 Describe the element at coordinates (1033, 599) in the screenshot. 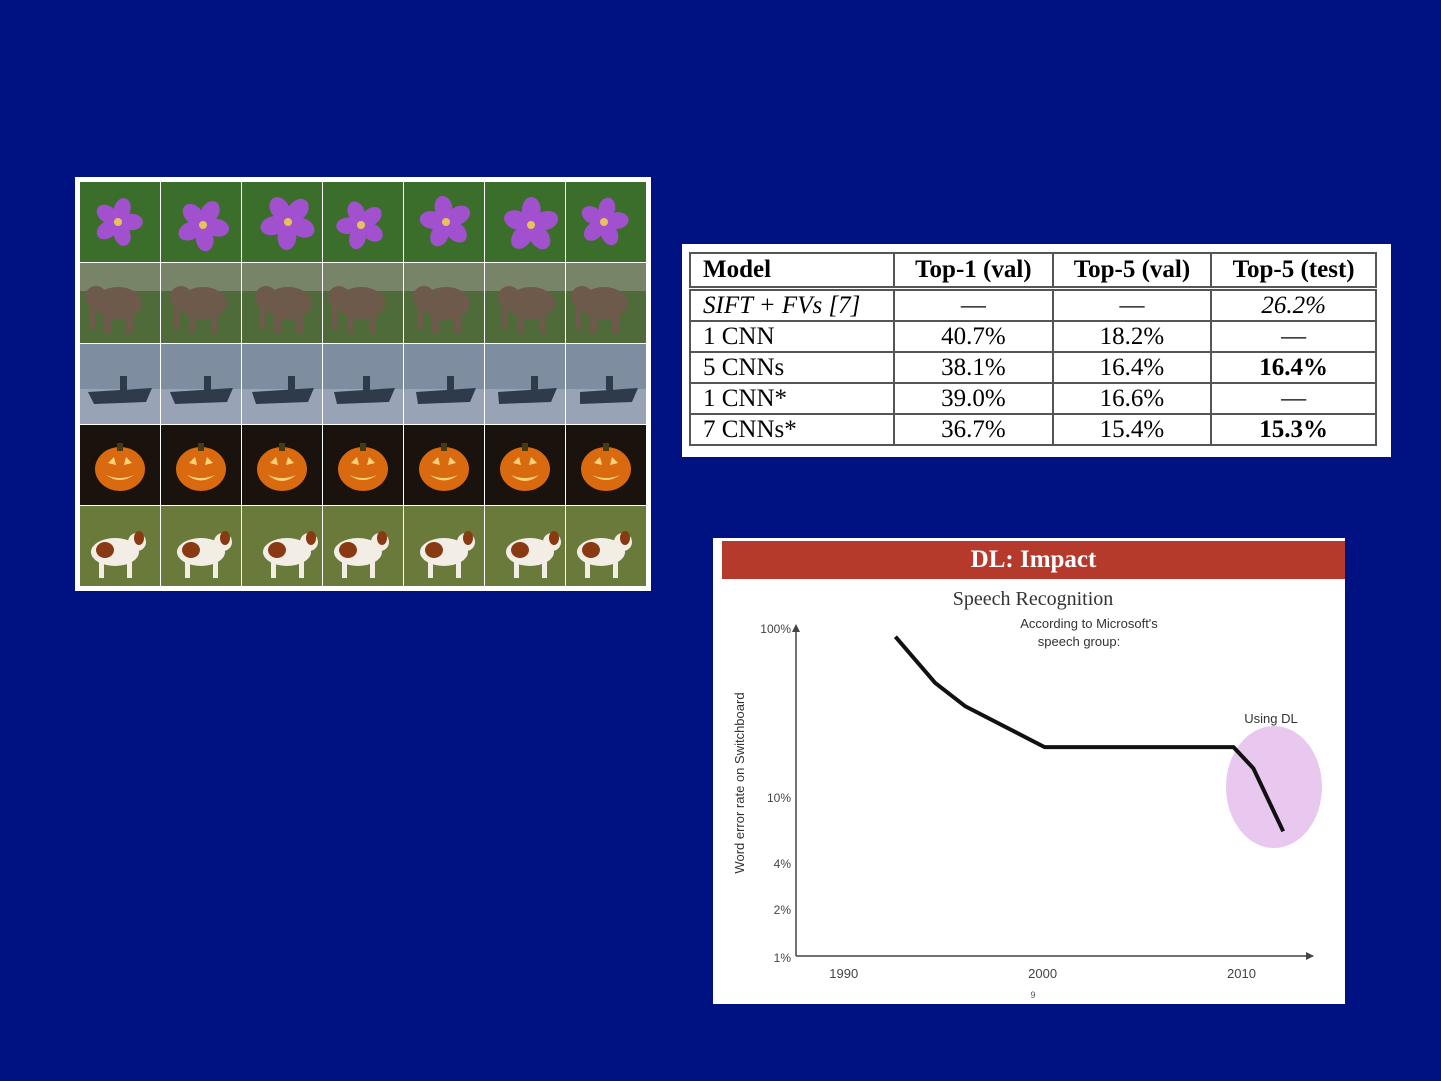

I see `chart-title: Speech Recognition` at that location.